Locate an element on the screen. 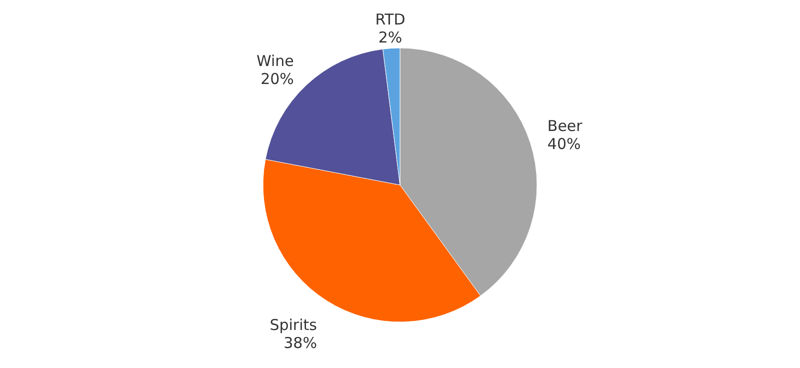 The height and width of the screenshot is (368, 800). slice-label: Spirits is located at coordinates (294, 325).